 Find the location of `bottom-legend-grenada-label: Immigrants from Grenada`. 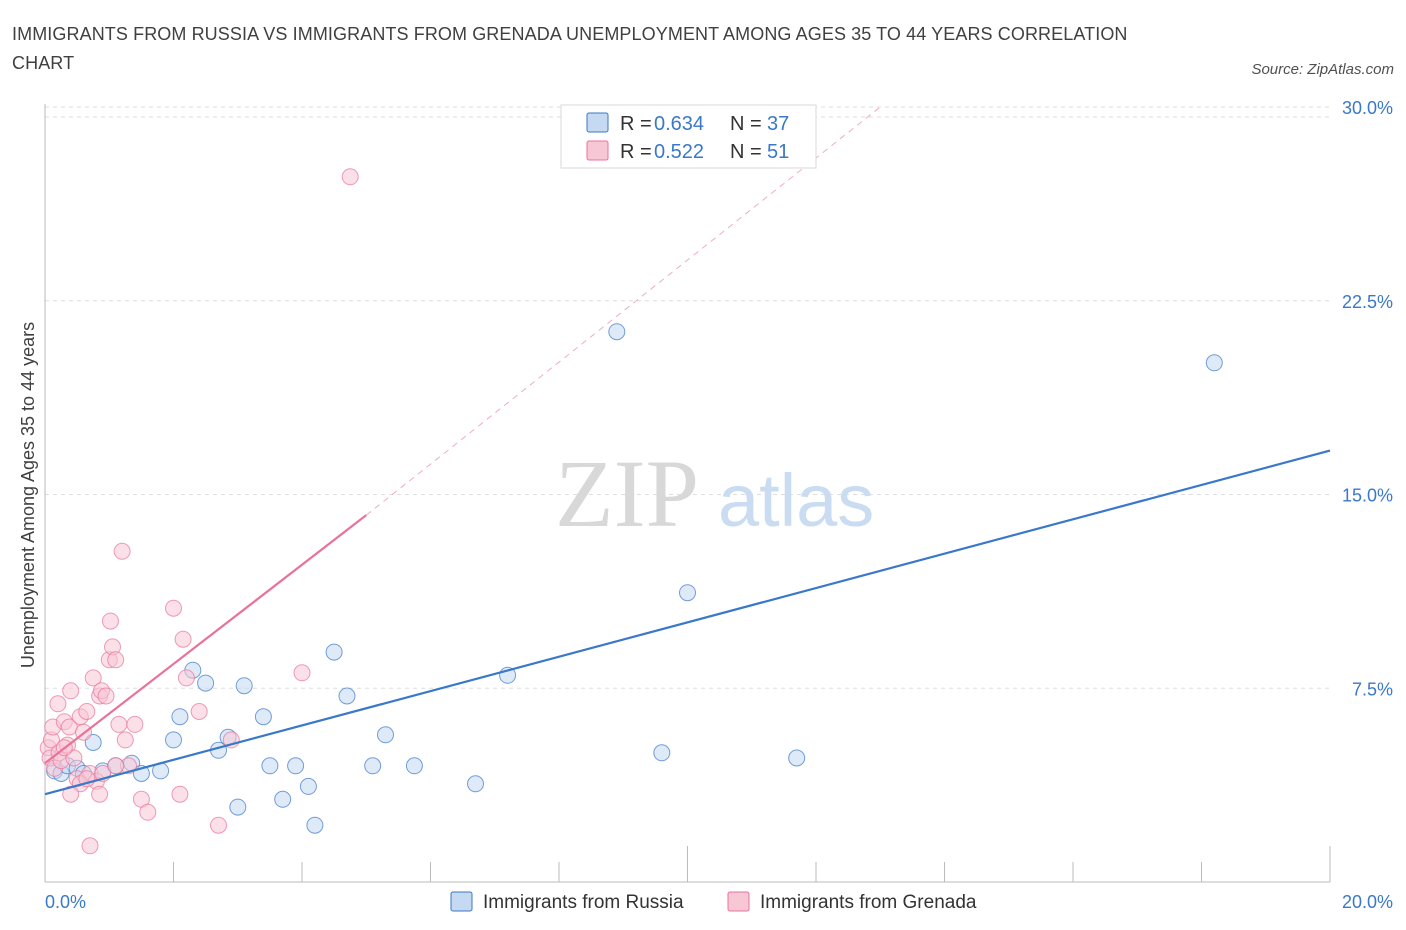

bottom-legend-grenada-label: Immigrants from Grenada is located at coordinates (868, 902).